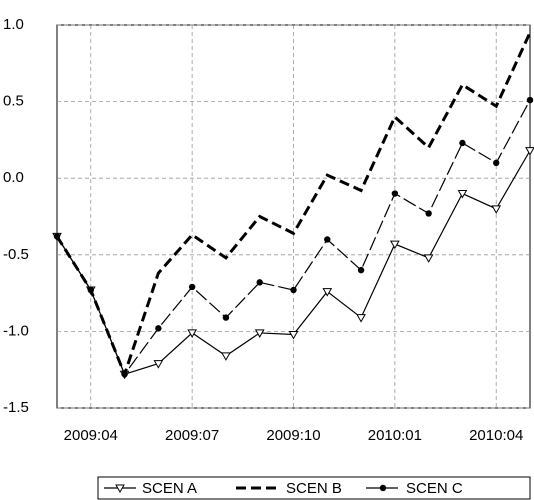 The height and width of the screenshot is (500, 534). What do you see at coordinates (91, 435) in the screenshot?
I see `x-tick-label: 2009:04` at bounding box center [91, 435].